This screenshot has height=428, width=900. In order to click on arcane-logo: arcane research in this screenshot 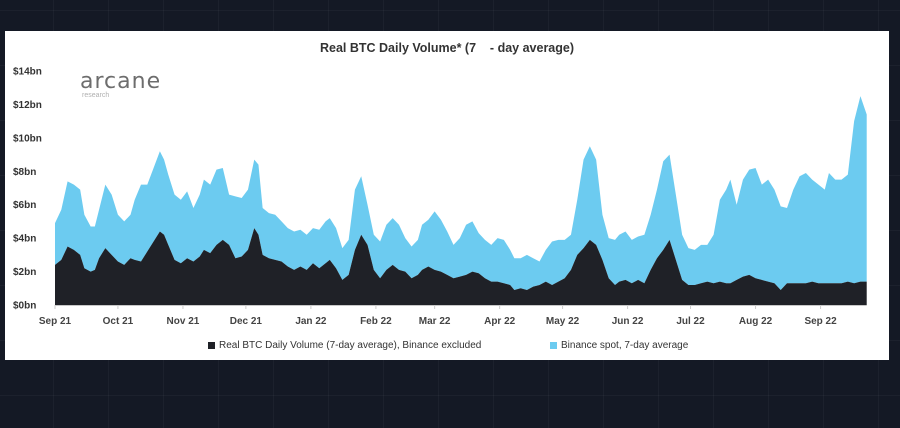, I will do `click(121, 84)`.